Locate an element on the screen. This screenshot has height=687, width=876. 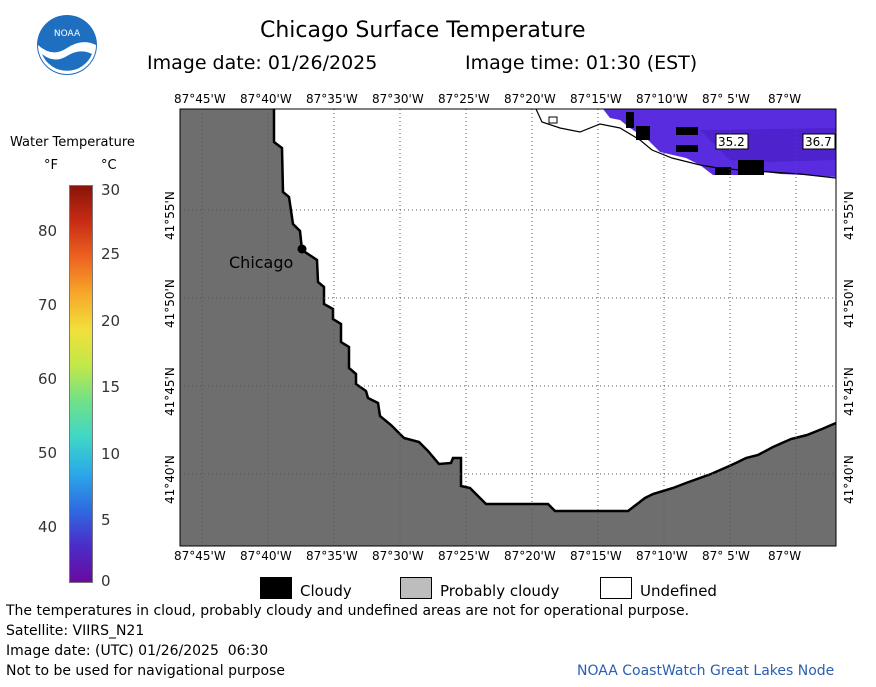
image-date: Image date: 01/26/2025 is located at coordinates (262, 63).